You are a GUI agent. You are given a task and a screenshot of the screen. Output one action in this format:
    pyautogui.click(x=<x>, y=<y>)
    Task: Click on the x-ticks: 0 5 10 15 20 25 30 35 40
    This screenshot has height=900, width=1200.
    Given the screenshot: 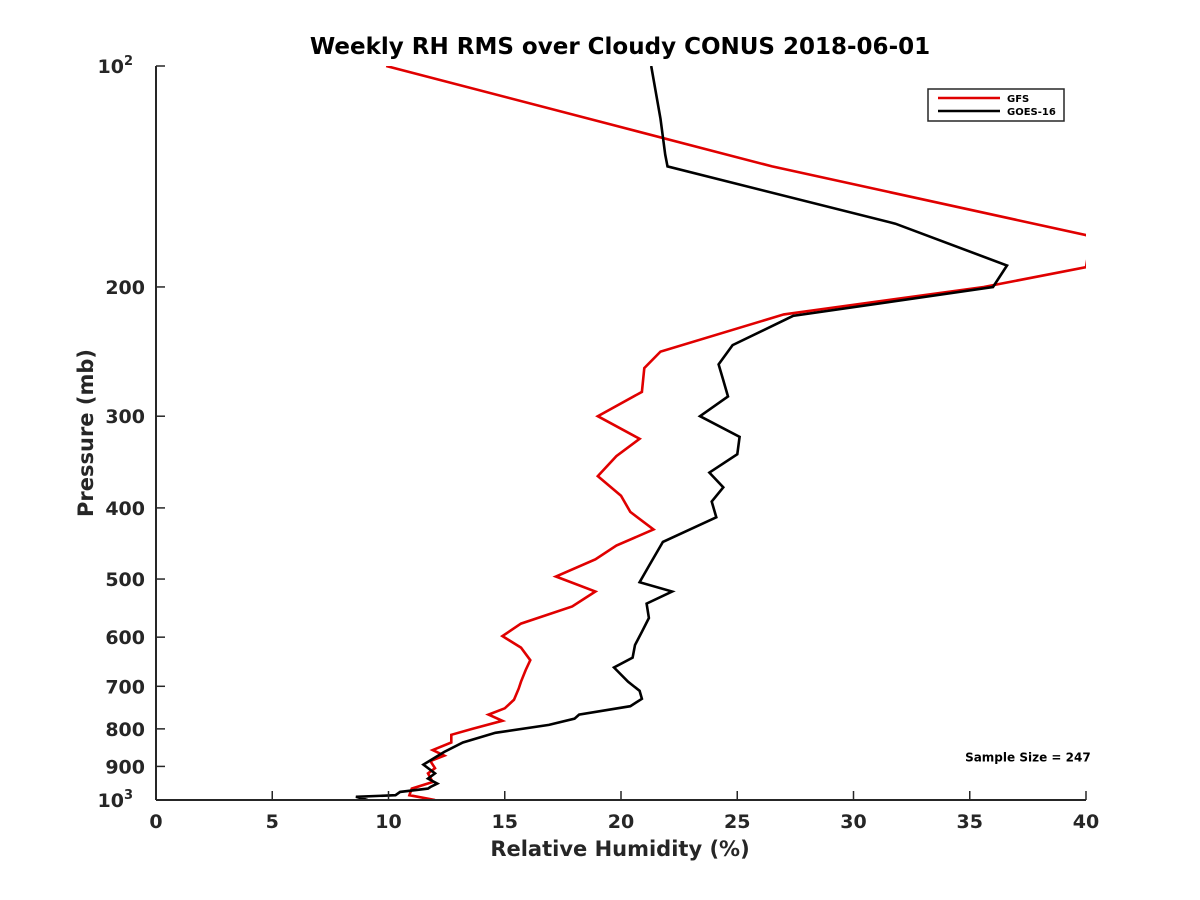 What is the action you would take?
    pyautogui.click(x=624, y=812)
    